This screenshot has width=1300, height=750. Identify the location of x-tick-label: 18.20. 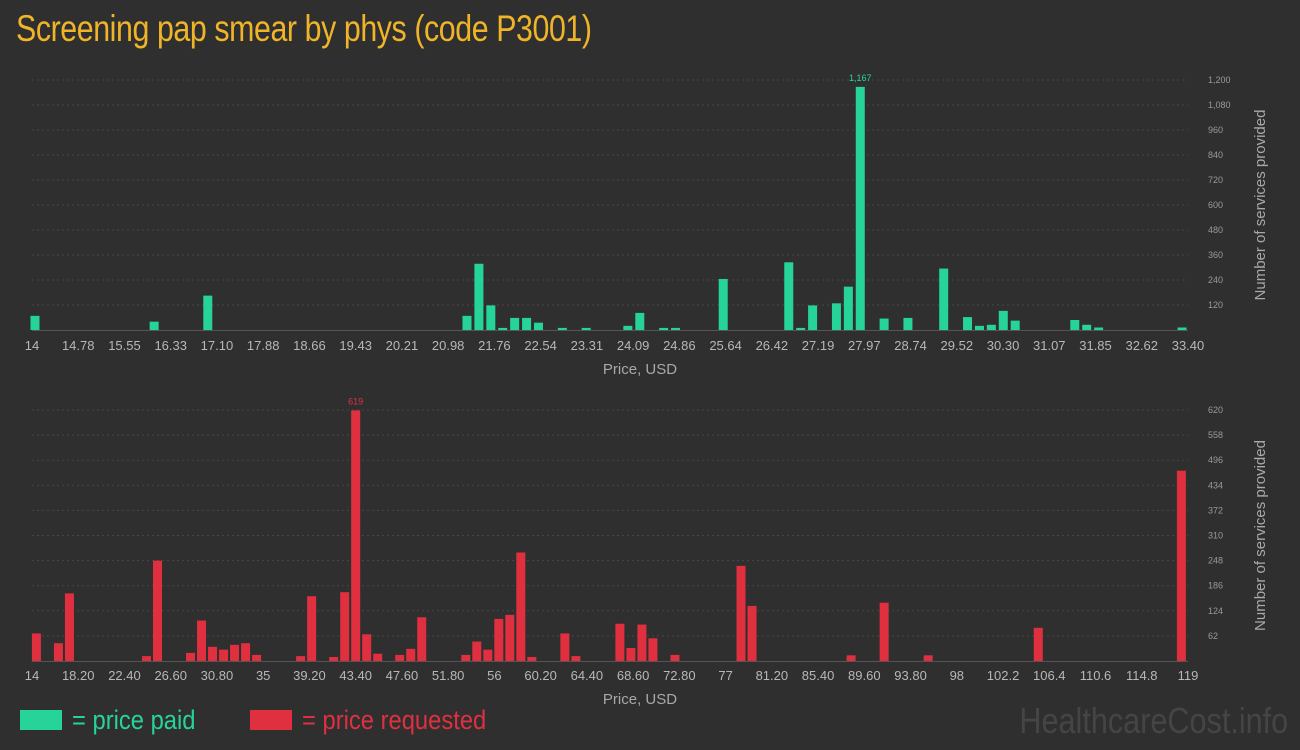
(78, 675).